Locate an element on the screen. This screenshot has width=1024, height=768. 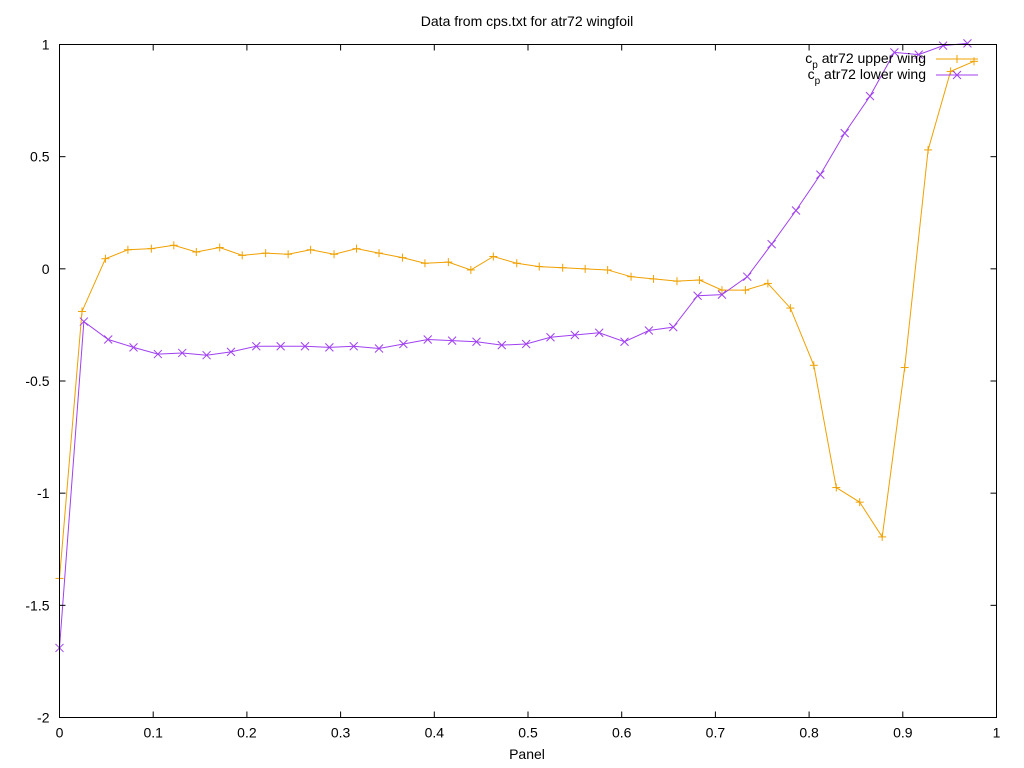
x-tick-label: 0.4 is located at coordinates (435, 733).